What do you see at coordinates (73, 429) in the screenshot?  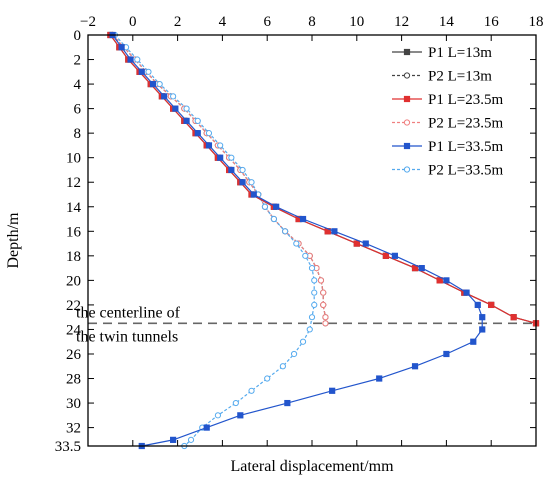 I see `y-tick-label: 32` at bounding box center [73, 429].